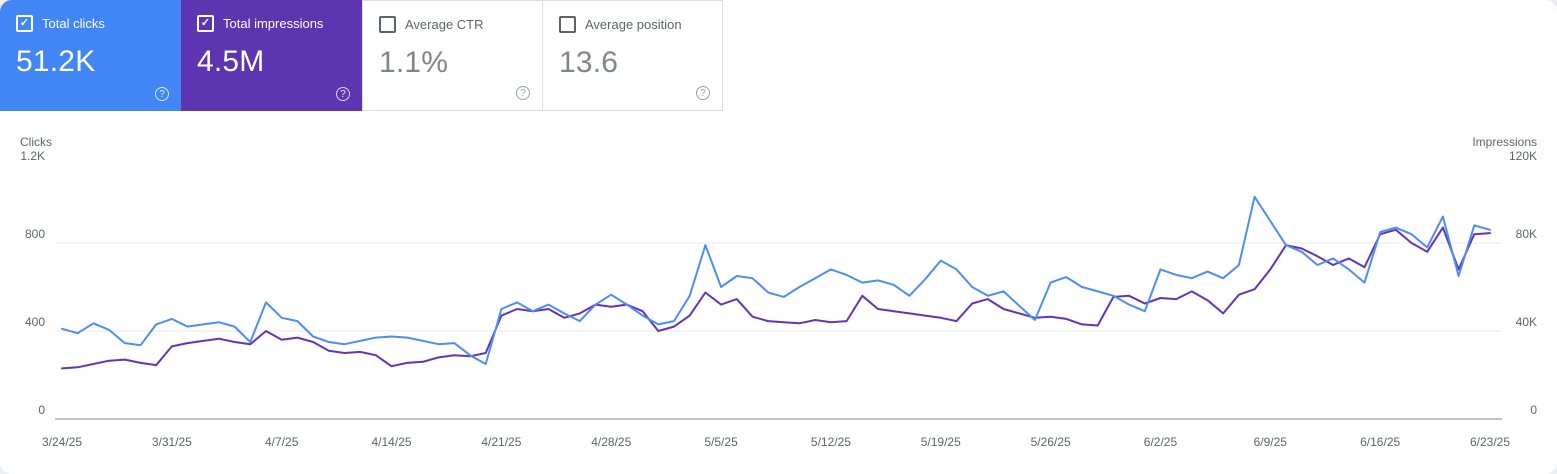 This screenshot has width=1557, height=474. What do you see at coordinates (205, 23) in the screenshot?
I see `total-impressions-checkbox` at bounding box center [205, 23].